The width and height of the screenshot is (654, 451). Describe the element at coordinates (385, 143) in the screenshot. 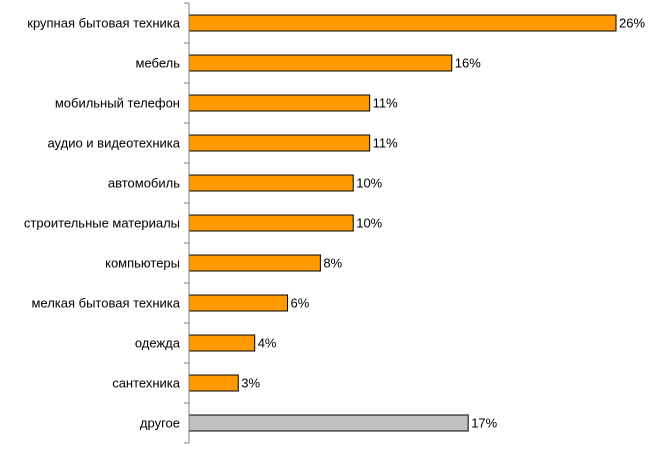

I see `value-label-4: 11%` at that location.